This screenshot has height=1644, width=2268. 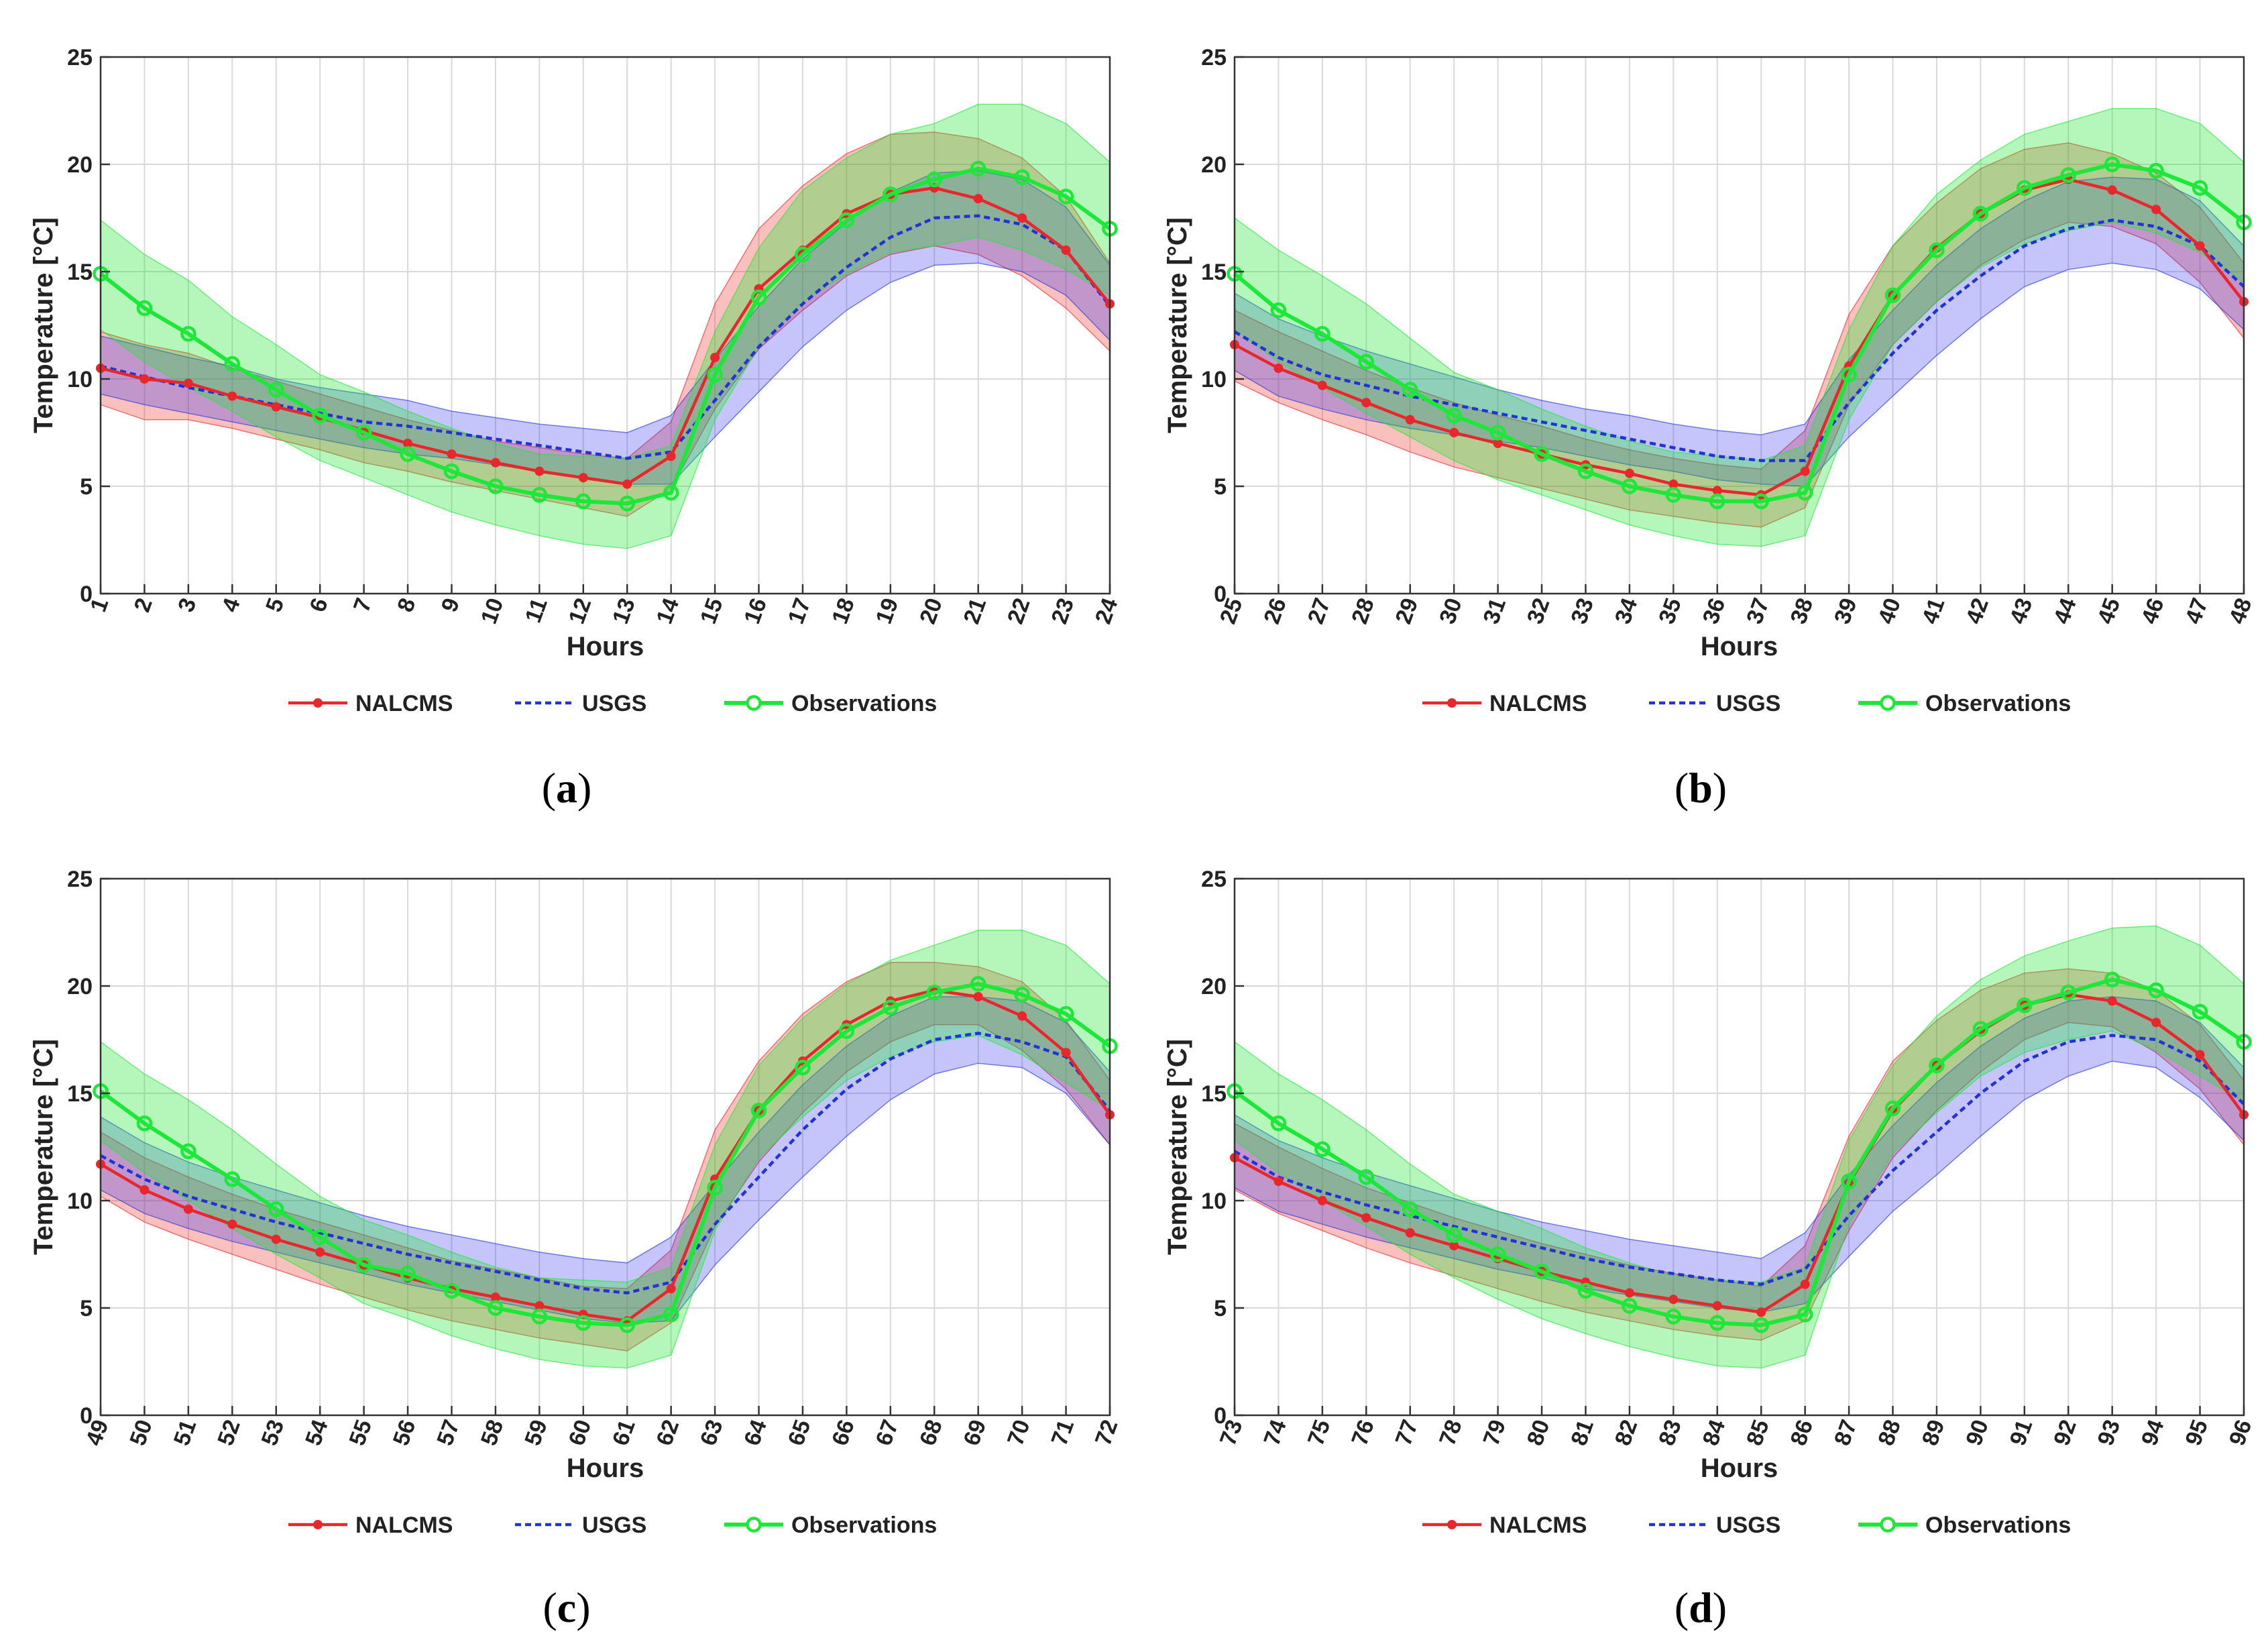 I want to click on x-tick-label: 24, so click(x=1106, y=611).